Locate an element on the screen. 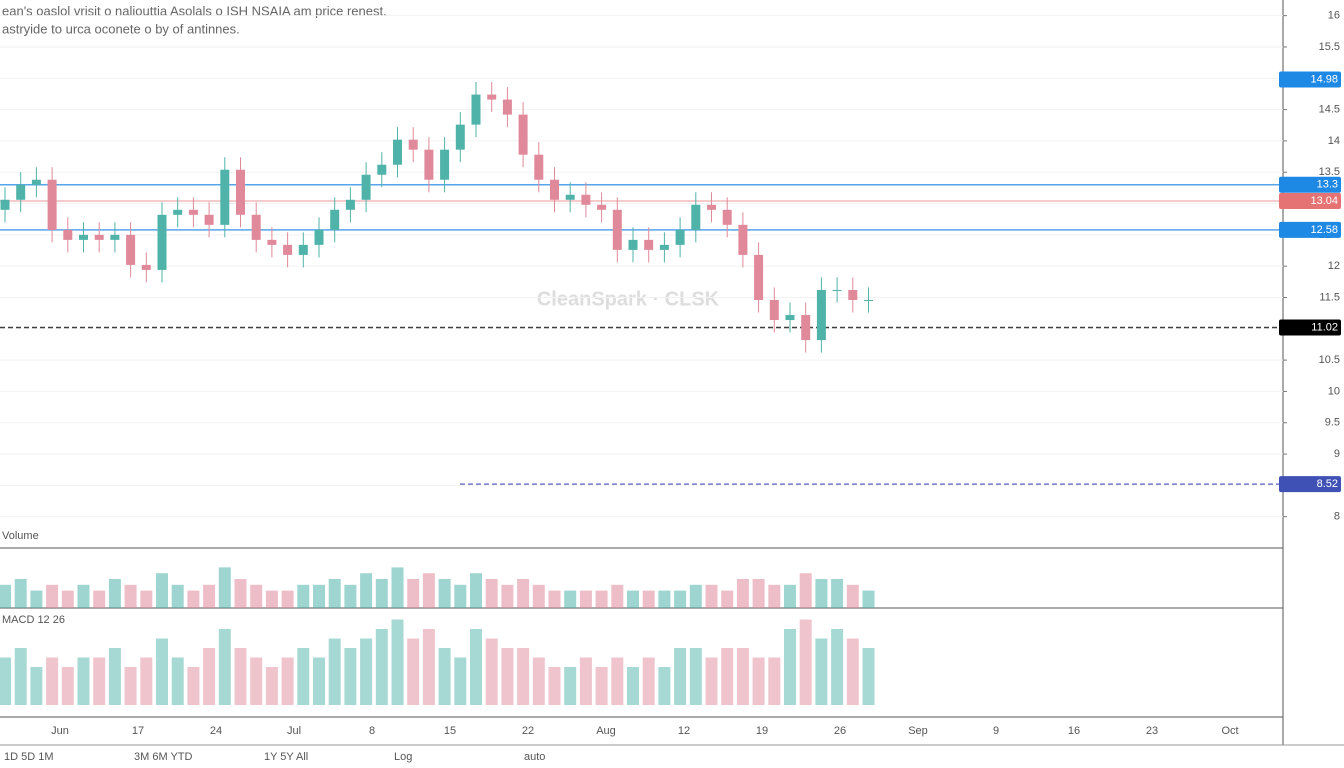 Image resolution: width=1344 pixels, height=768 pixels. indicator-label: MACD 12 26 is located at coordinates (33, 620).